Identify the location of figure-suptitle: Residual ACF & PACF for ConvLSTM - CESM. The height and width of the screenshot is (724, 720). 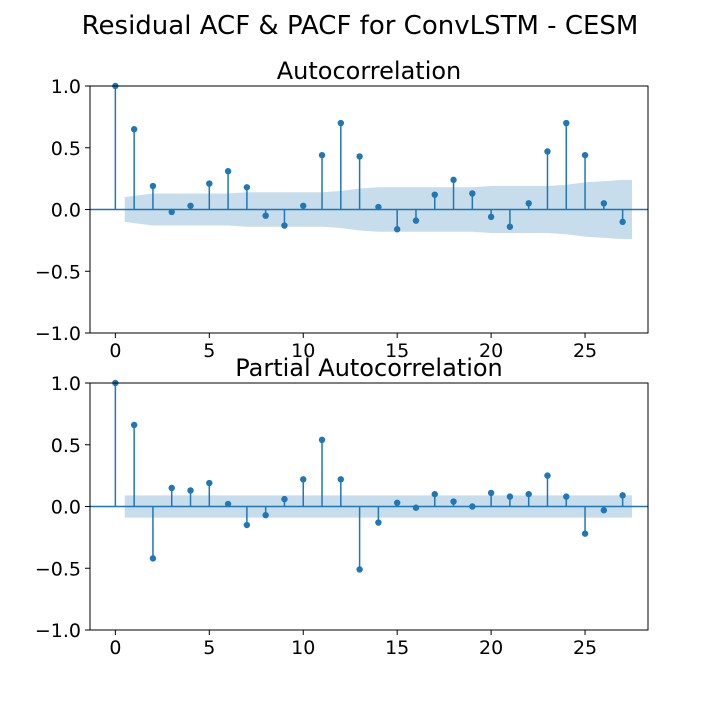
(360, 26).